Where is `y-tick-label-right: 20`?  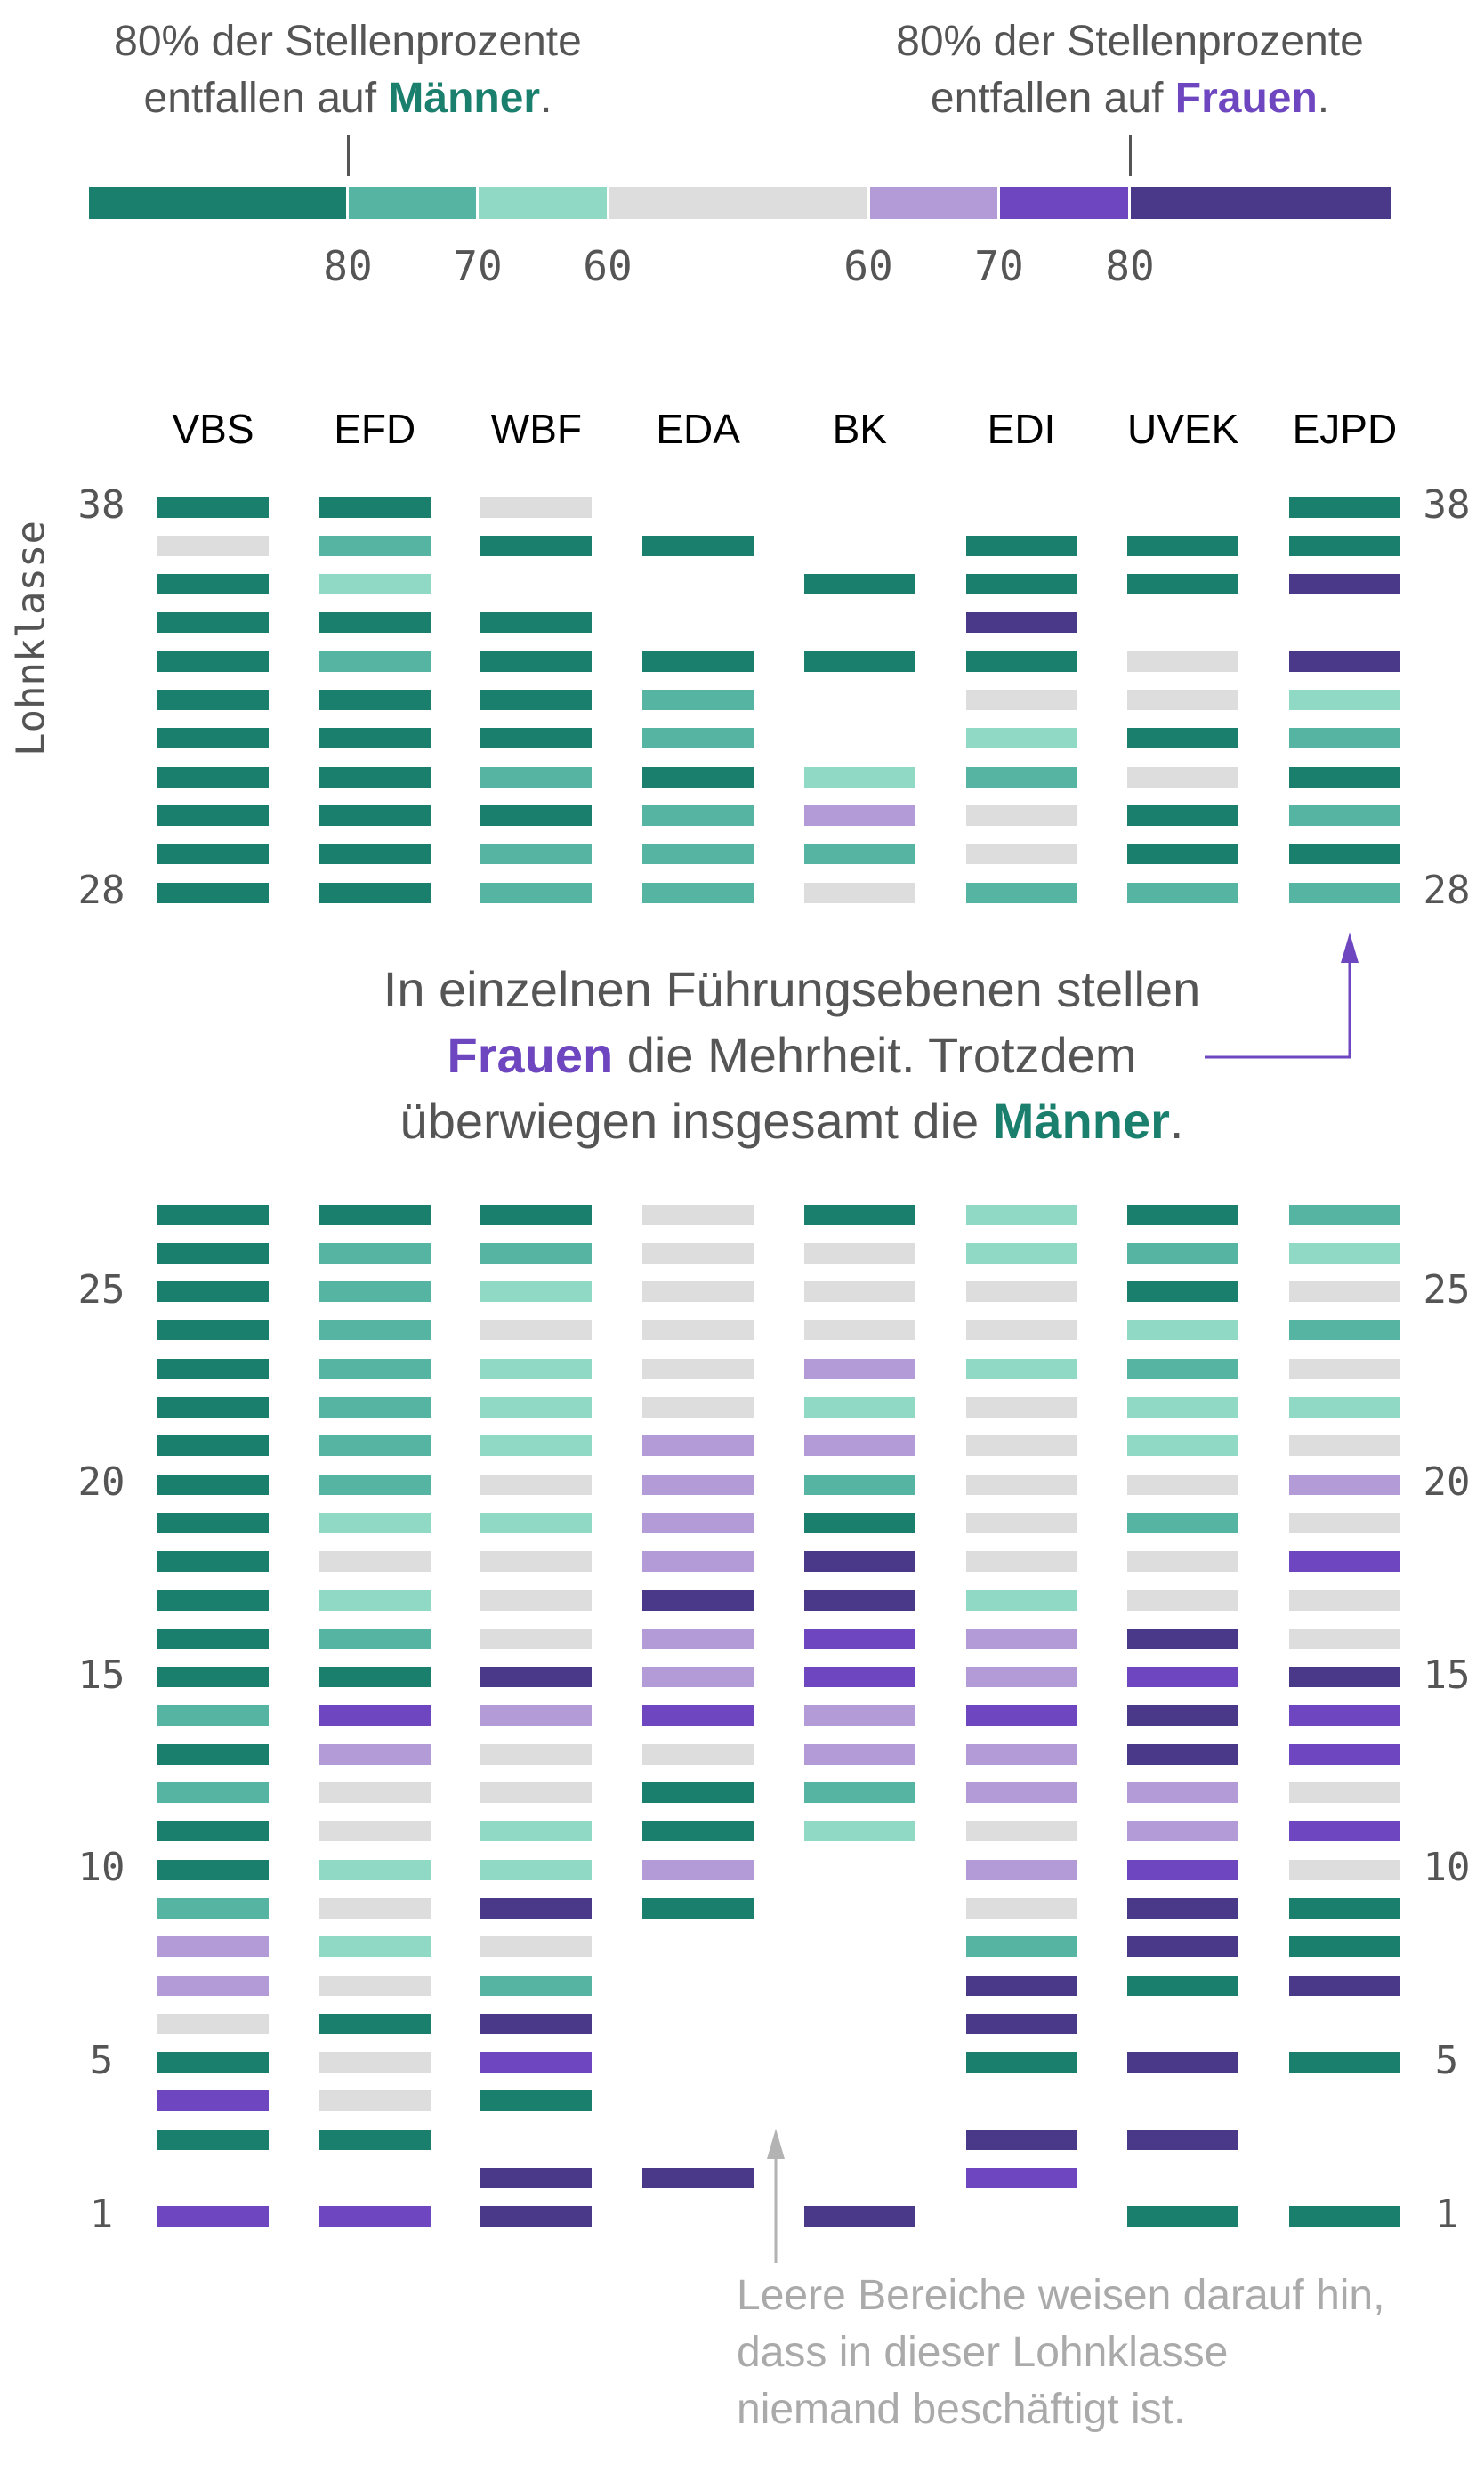 y-tick-label-right: 20 is located at coordinates (1447, 1482).